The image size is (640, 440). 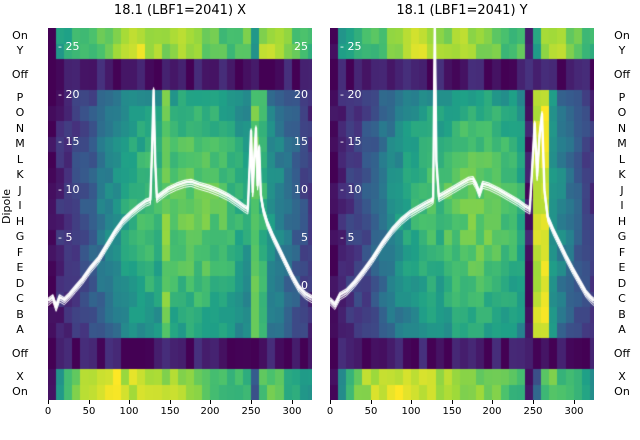 I want to click on dipole-row-label-right: G, so click(x=622, y=236).